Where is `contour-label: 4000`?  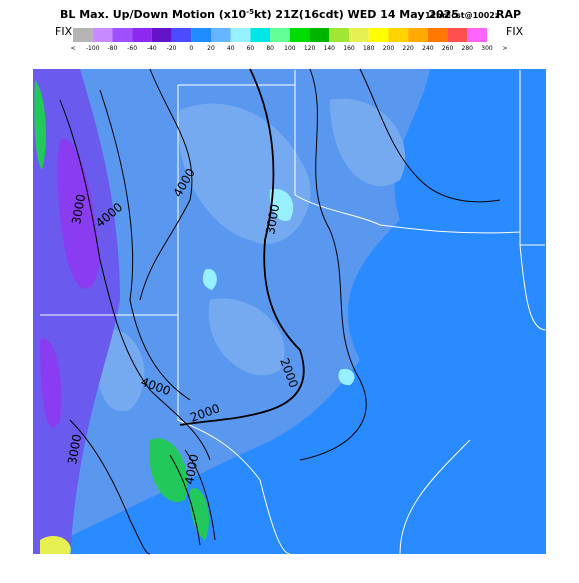
contour-label: 4000 is located at coordinates (191, 469).